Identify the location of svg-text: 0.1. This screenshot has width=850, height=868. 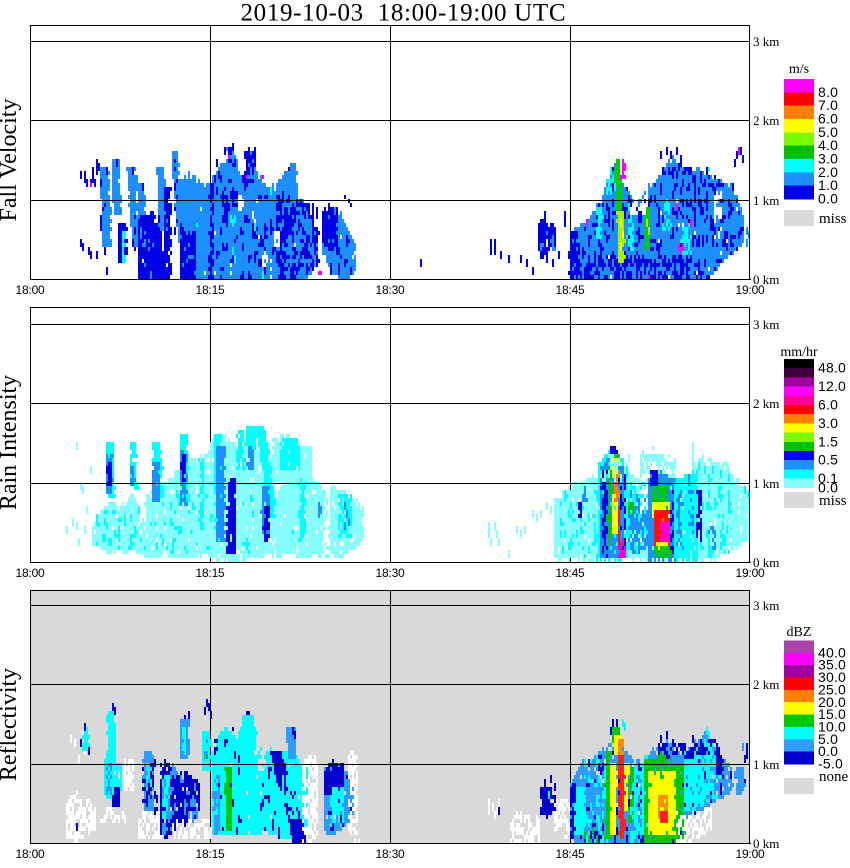
(828, 478).